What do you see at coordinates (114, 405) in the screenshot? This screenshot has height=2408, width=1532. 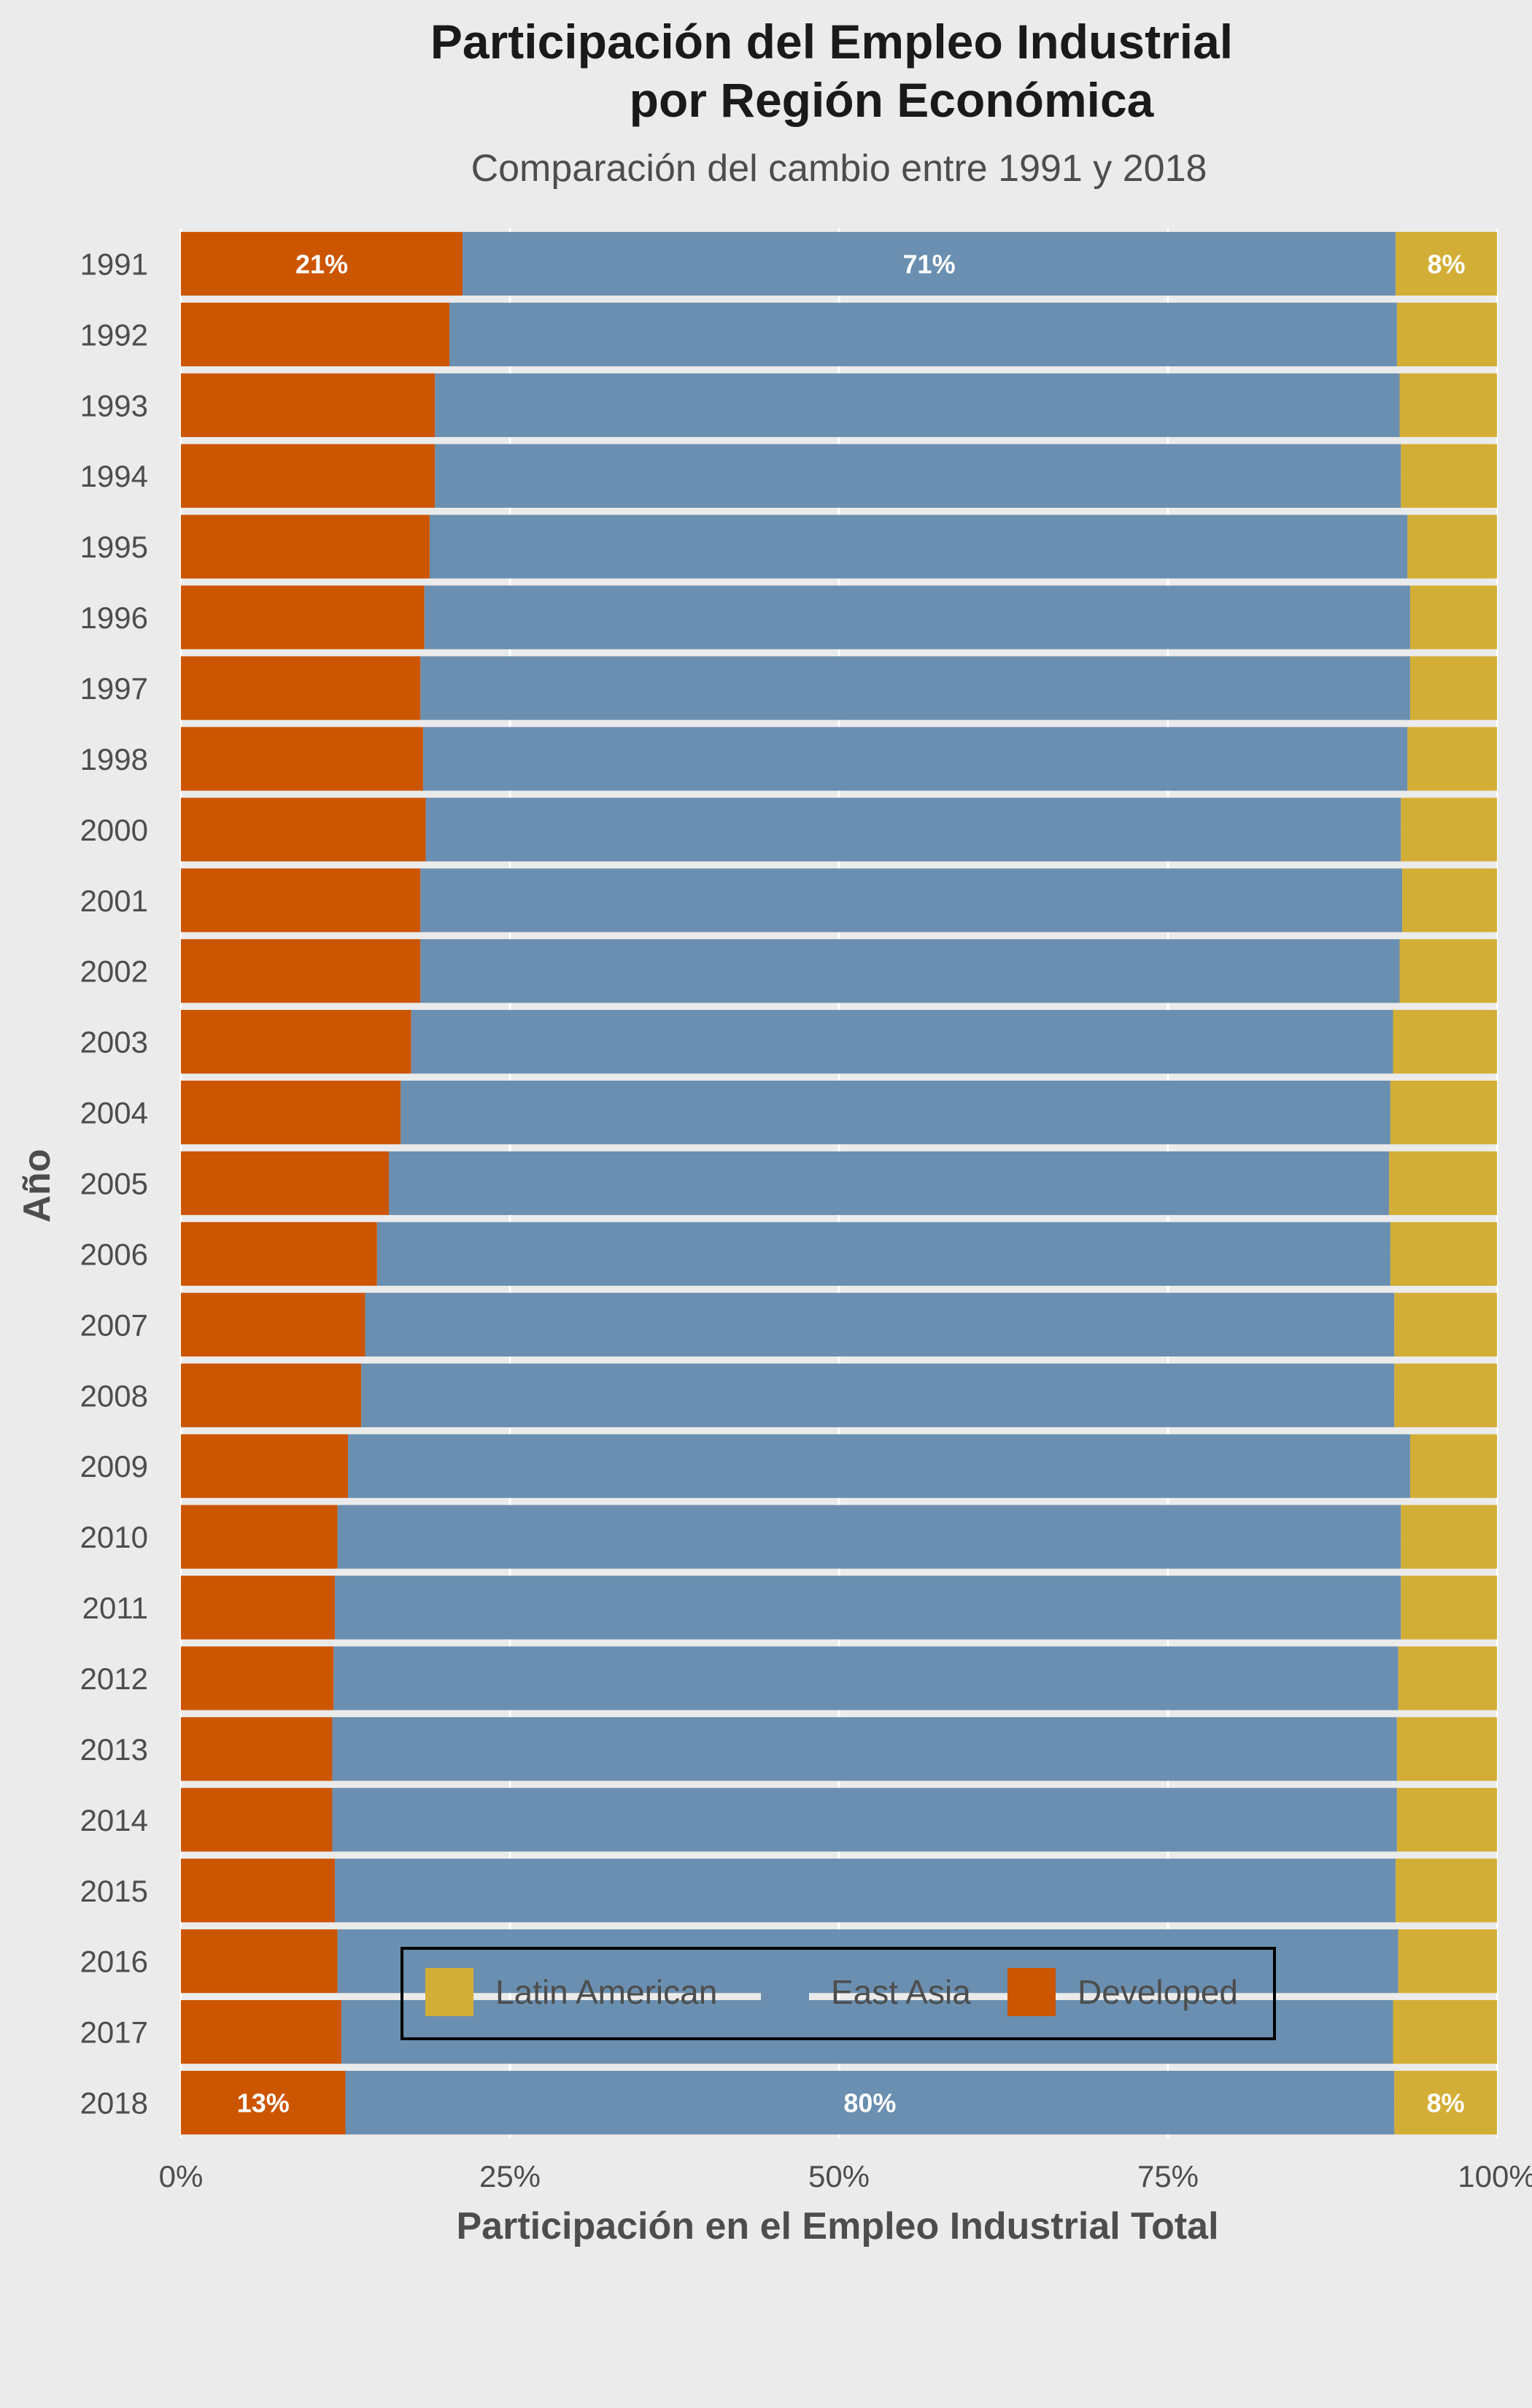 I see `y-tick-label-1993: 1993` at bounding box center [114, 405].